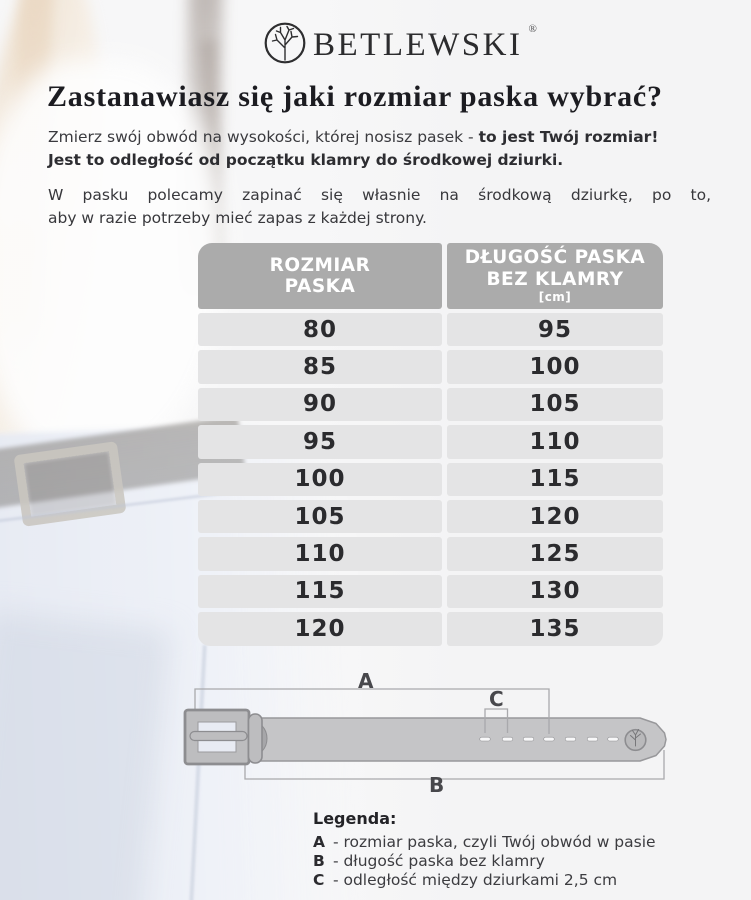 This screenshot has width=751, height=900. What do you see at coordinates (21, 280) in the screenshot?
I see `photo-arm-tint` at bounding box center [21, 280].